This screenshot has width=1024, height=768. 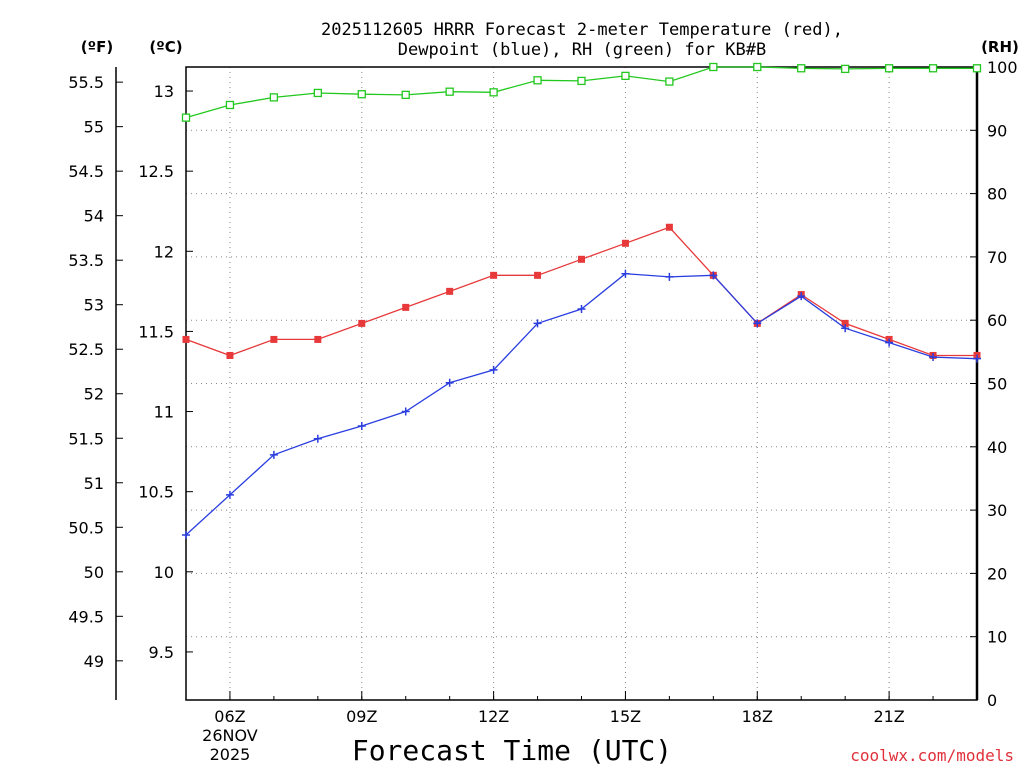 I want to click on celsius-tick-label: 13, so click(x=164, y=91).